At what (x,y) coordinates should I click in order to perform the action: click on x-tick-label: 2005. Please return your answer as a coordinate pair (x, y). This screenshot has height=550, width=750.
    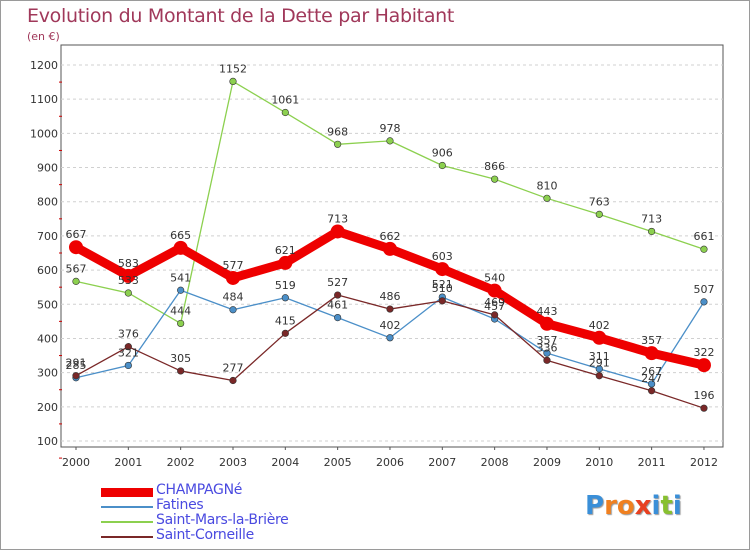
    Looking at the image, I should click on (338, 462).